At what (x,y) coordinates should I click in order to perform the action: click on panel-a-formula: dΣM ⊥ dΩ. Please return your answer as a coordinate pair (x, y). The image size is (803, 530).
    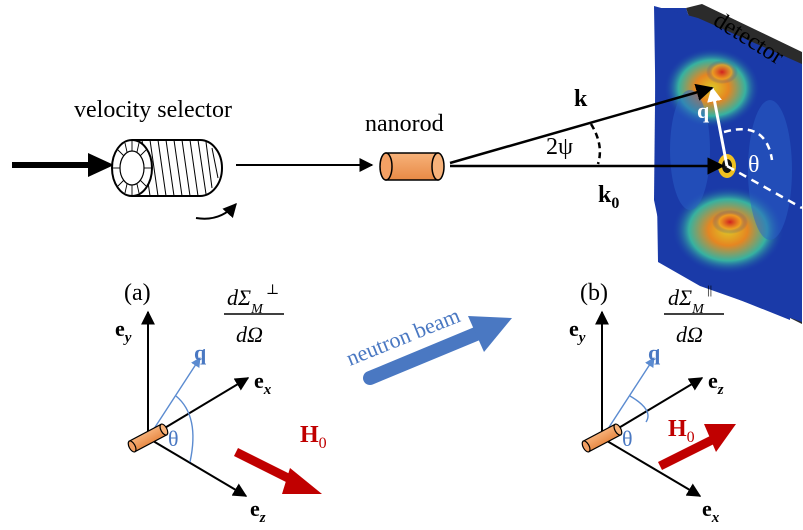
    Looking at the image, I should click on (254, 315).